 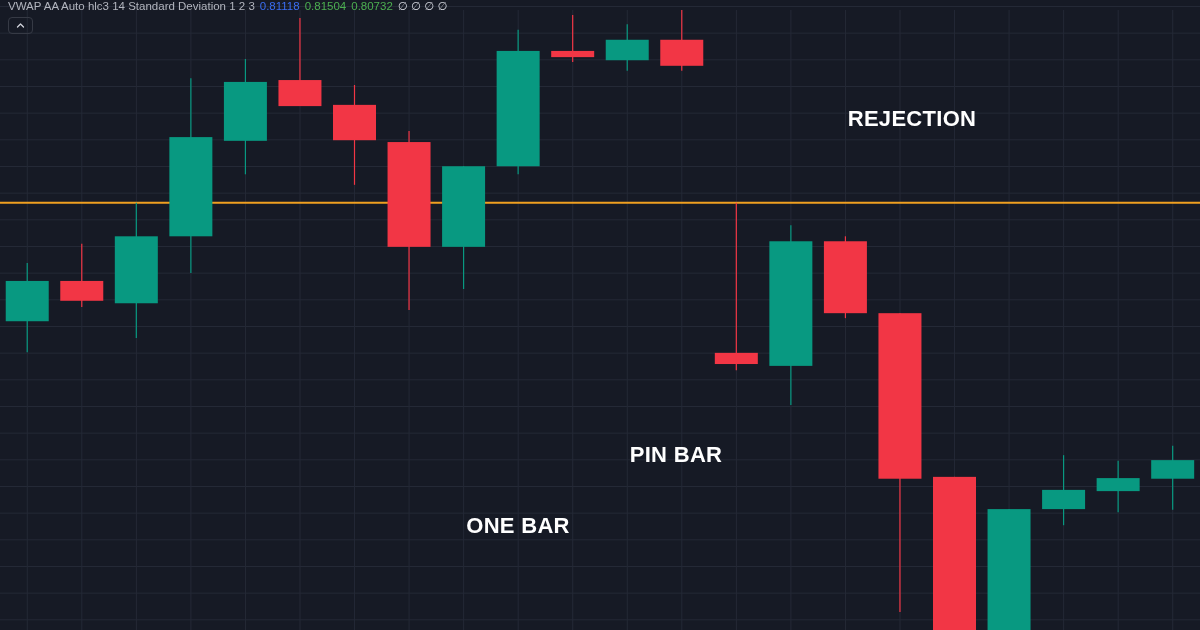 I want to click on annotation: 0.81504, so click(x=325, y=6).